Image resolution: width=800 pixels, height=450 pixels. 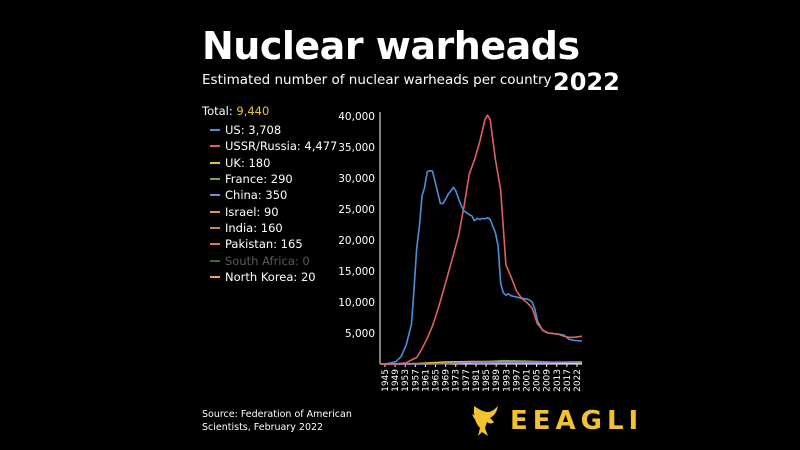 I want to click on x-tick-label: 1985, so click(x=487, y=380).